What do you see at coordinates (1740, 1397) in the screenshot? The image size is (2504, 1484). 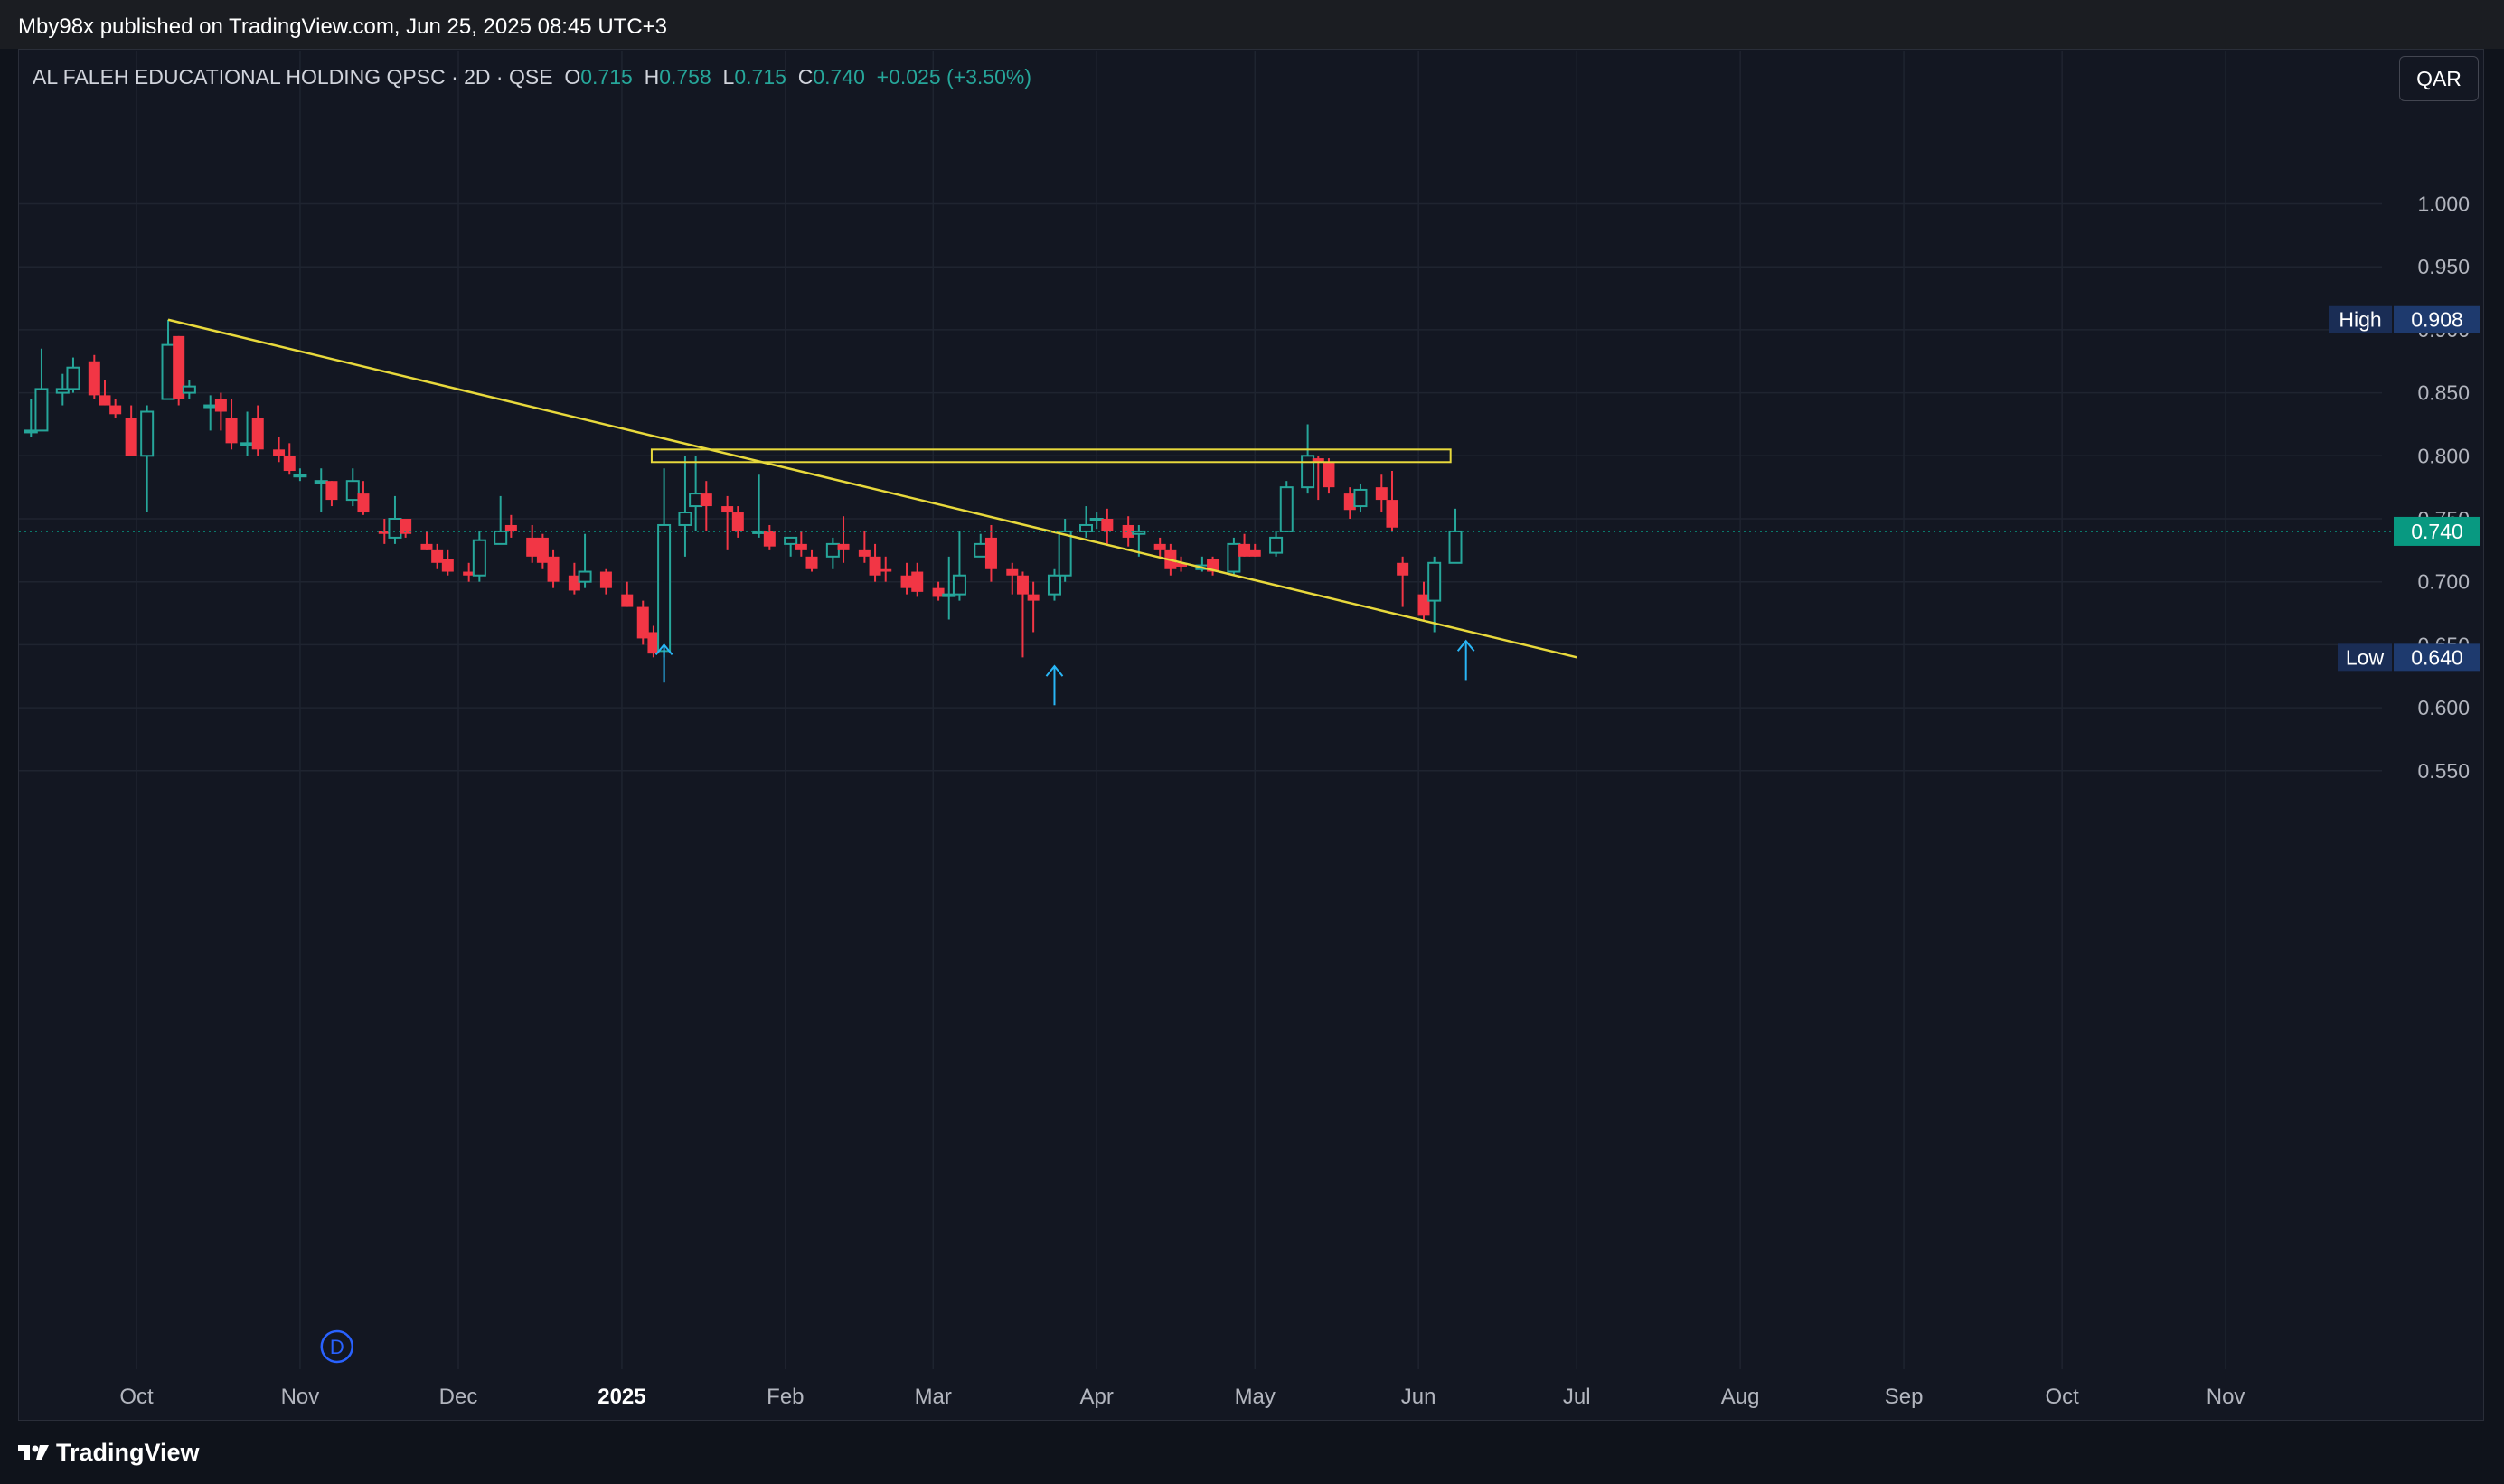 I see `x-tick-label: Aug` at bounding box center [1740, 1397].